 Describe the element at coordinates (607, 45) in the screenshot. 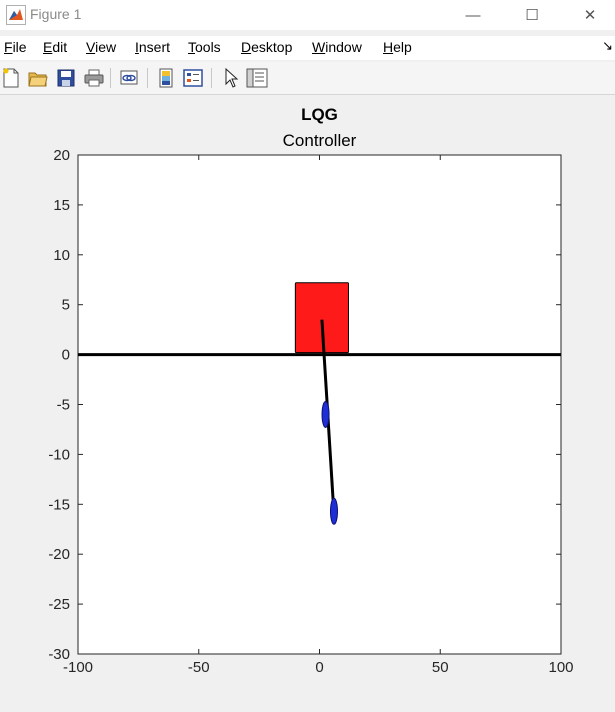

I see `menu-overflow-icon: ↘` at that location.